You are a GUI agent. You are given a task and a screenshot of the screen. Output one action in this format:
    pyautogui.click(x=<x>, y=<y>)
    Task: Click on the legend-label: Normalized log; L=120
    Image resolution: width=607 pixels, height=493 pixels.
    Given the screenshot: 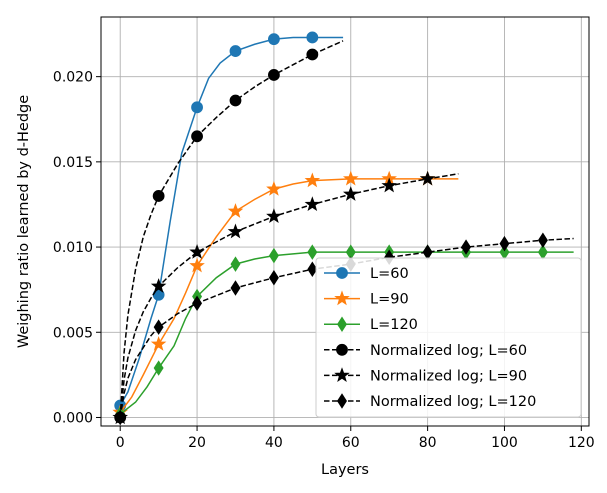 What is the action you would take?
    pyautogui.click(x=453, y=402)
    